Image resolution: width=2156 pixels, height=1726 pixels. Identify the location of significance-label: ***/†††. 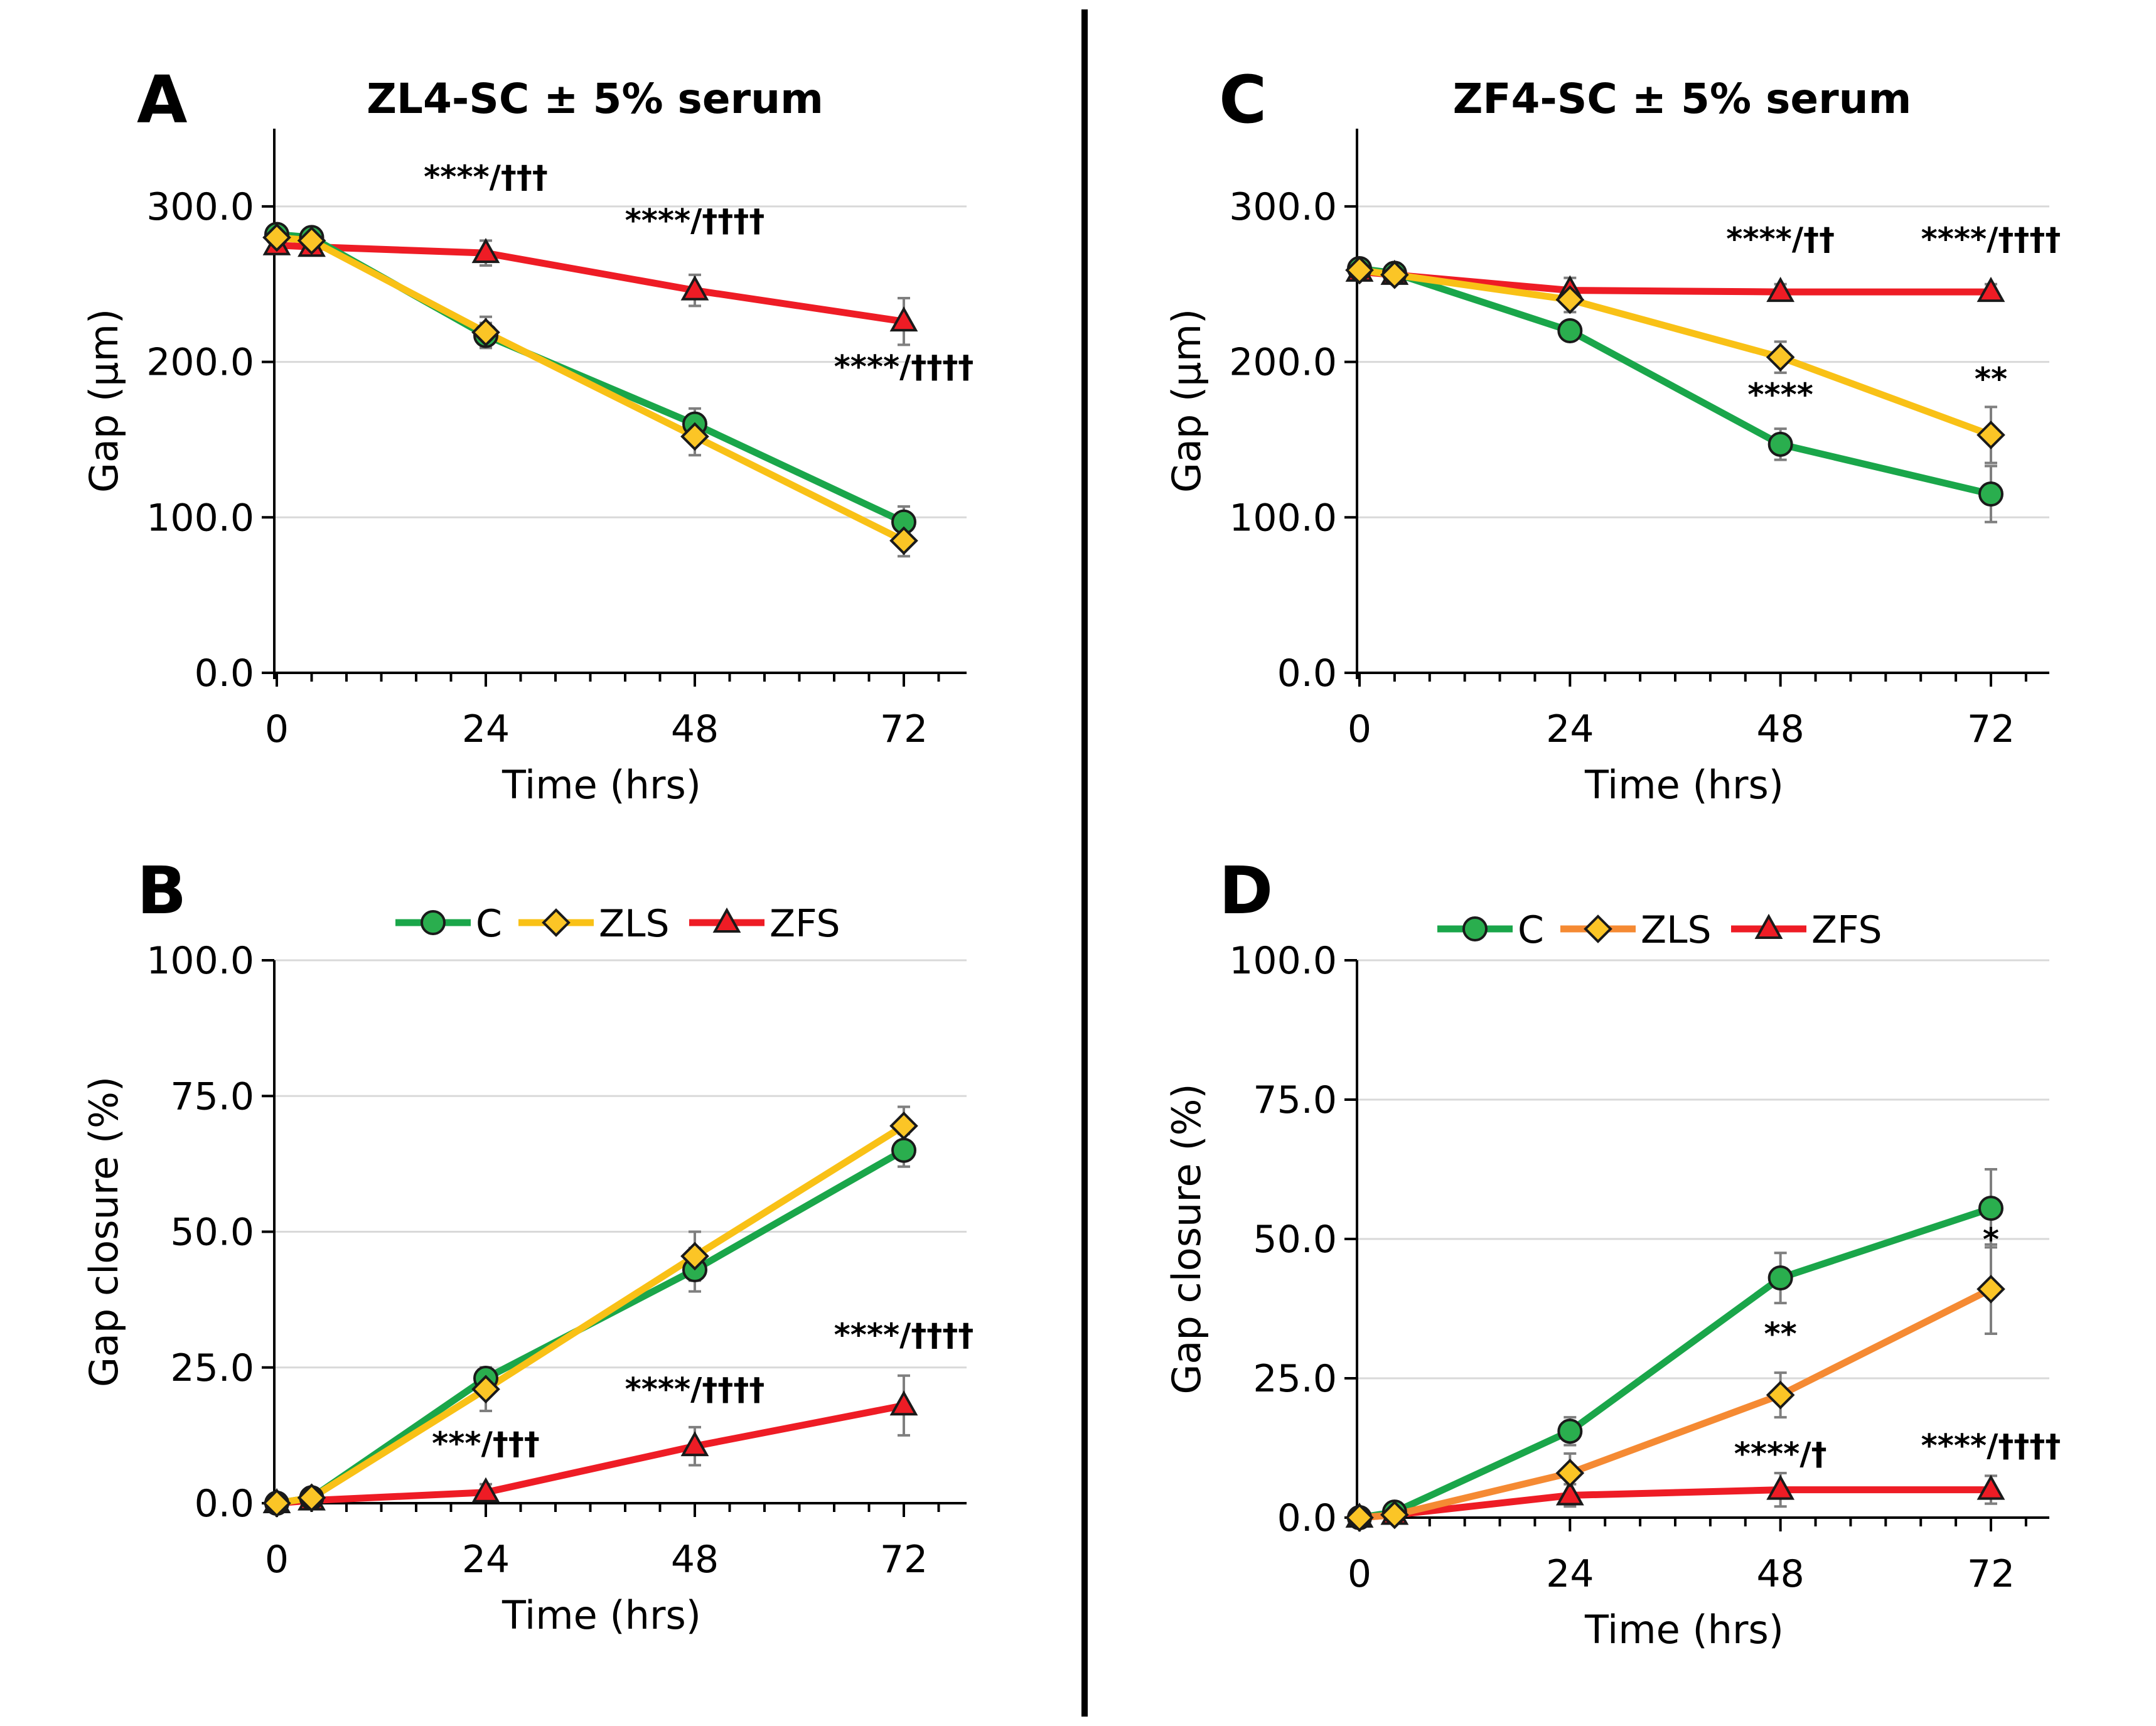
(486, 1443).